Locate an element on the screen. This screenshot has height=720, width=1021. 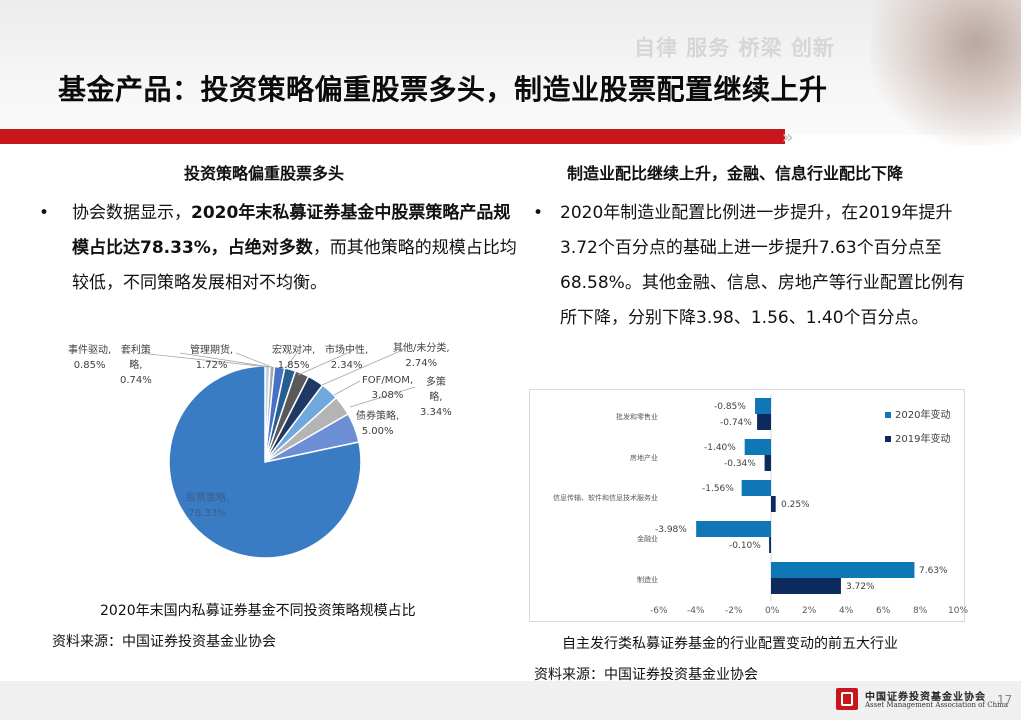
right-section-title: 制造业配比继续上升，金融、信息行业配比下降 is located at coordinates (735, 173).